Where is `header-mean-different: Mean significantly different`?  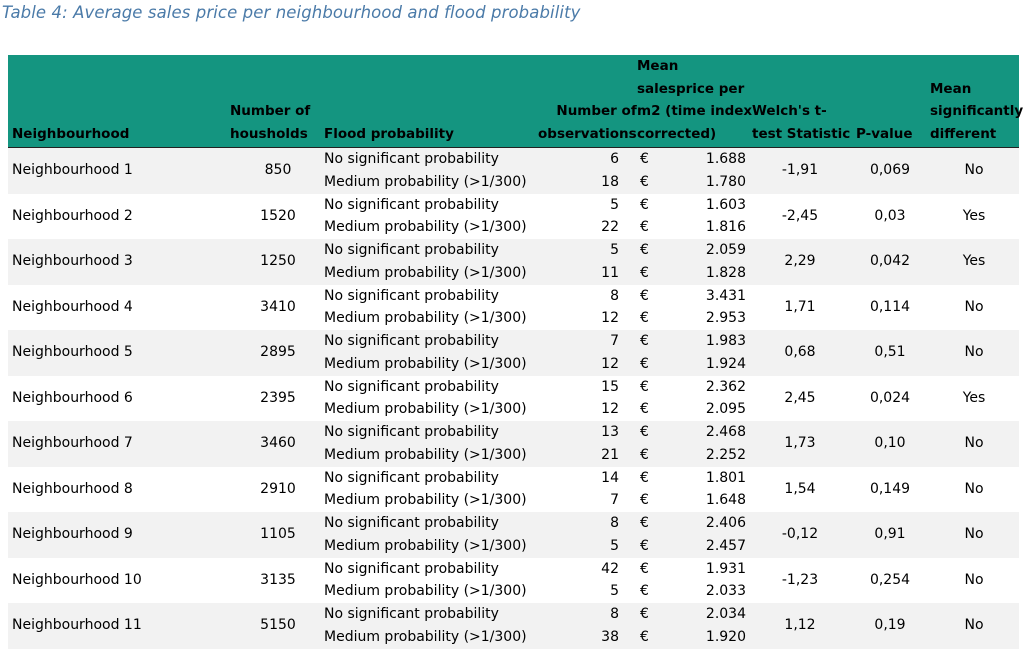 header-mean-different: Mean significantly different is located at coordinates (977, 111).